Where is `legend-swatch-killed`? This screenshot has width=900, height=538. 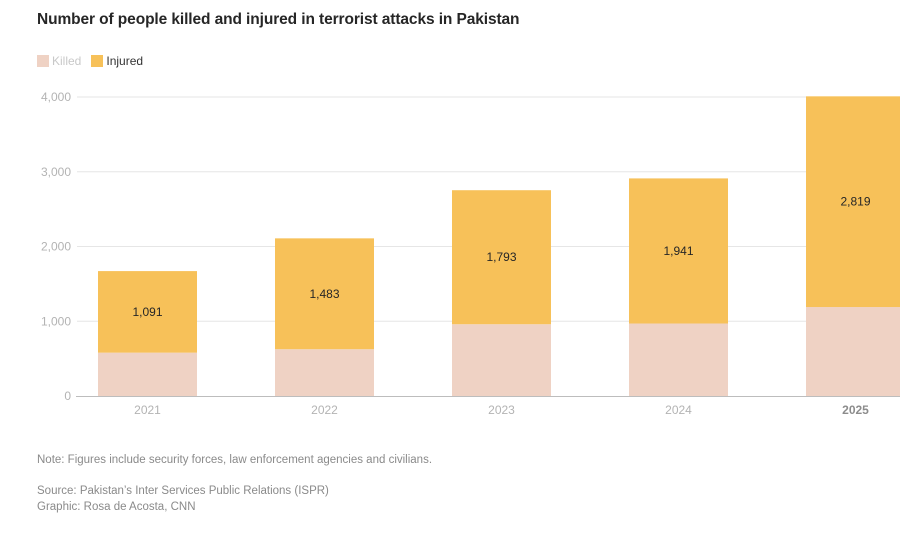 legend-swatch-killed is located at coordinates (43, 61).